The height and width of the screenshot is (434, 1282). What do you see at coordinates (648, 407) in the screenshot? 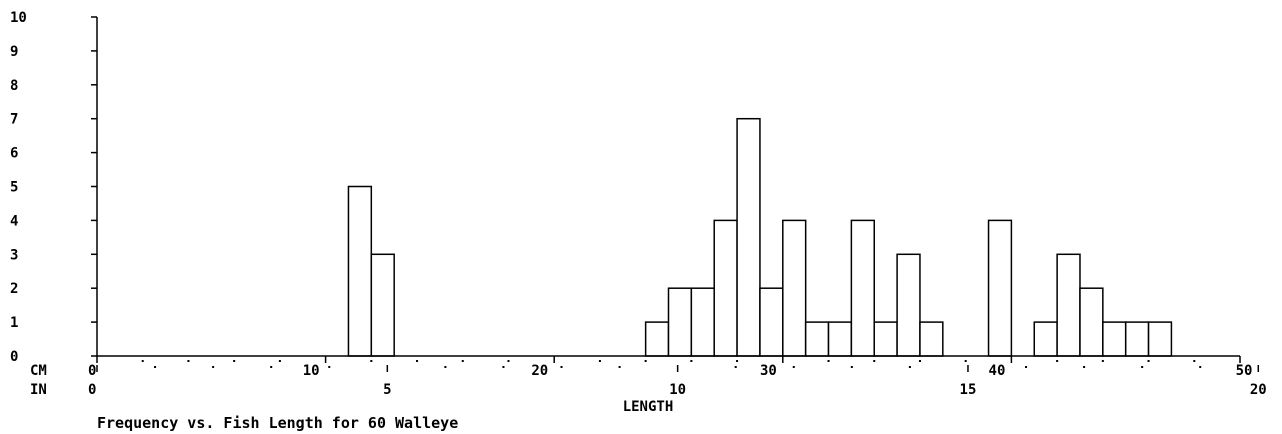
I see `x-axis-title: LENGTH` at bounding box center [648, 407].